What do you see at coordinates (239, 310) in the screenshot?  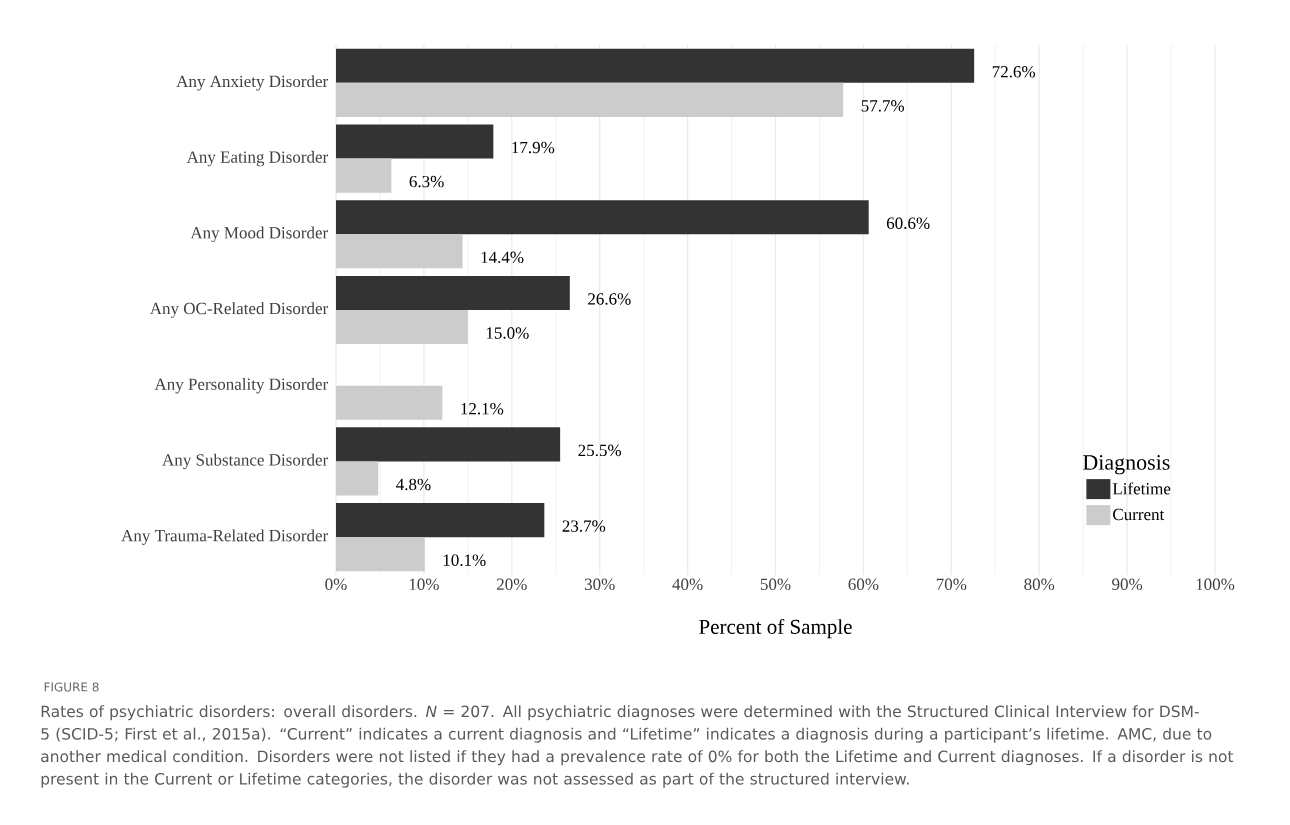 I see `y-tick-label: Any OC-Related Disorder` at bounding box center [239, 310].